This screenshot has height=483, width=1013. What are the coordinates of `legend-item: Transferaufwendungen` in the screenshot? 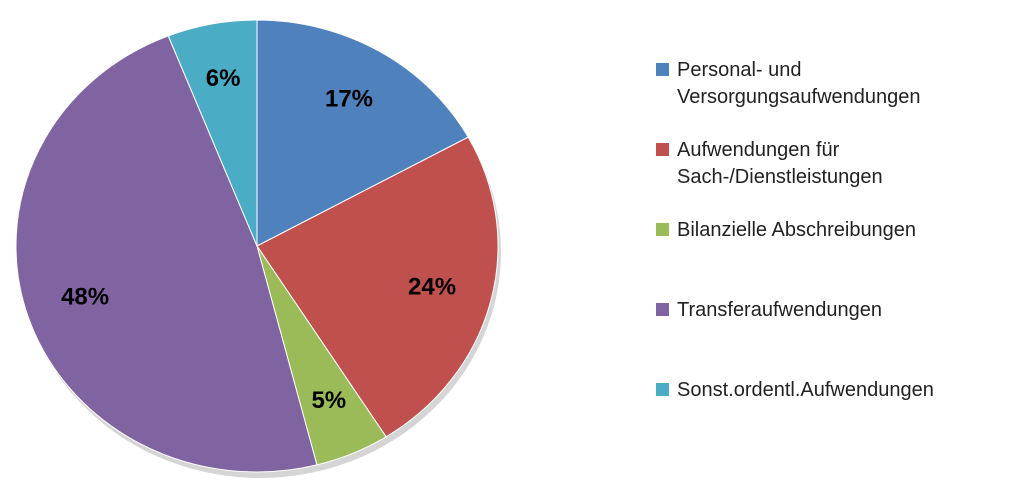 It's located at (828, 310).